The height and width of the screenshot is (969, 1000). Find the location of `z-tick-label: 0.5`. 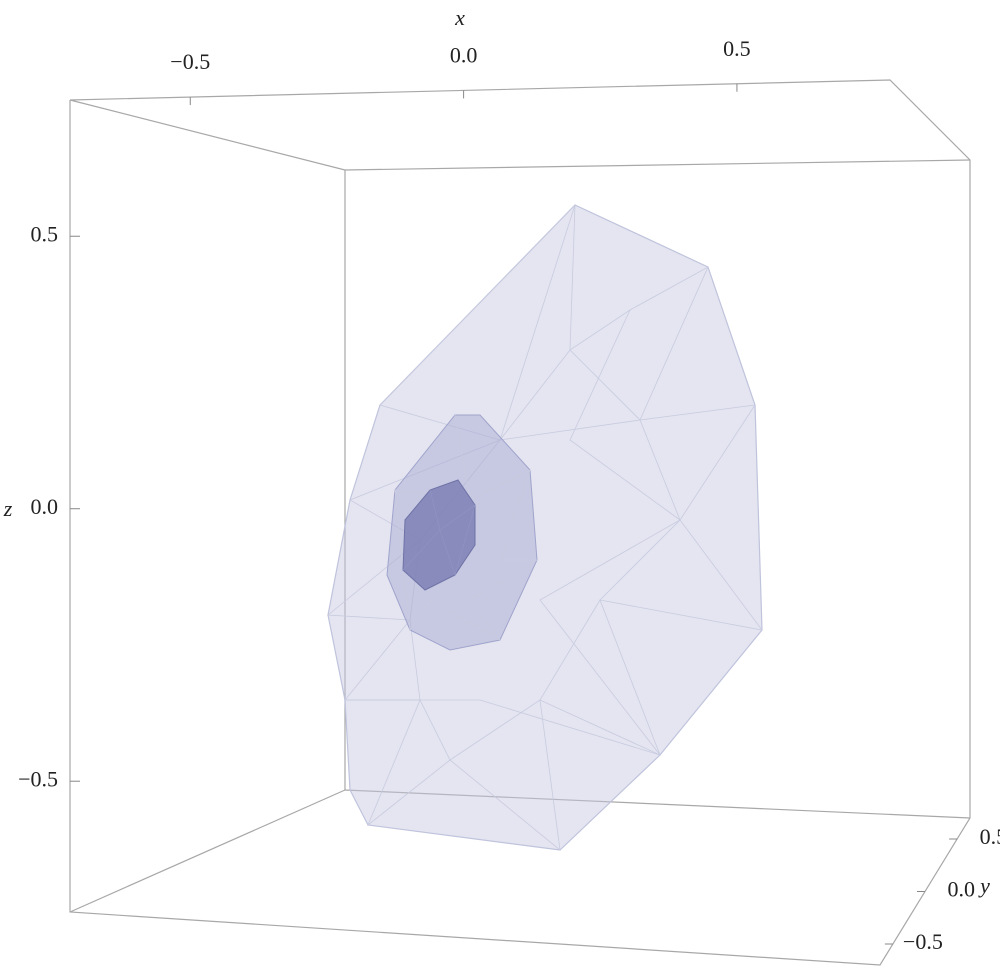

z-tick-label: 0.5 is located at coordinates (45, 233).